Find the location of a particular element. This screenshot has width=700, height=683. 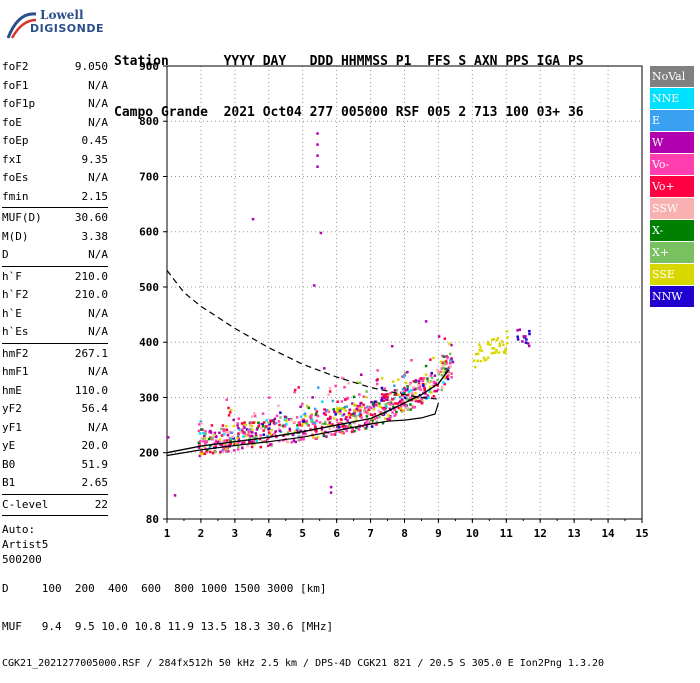

y-tick-label: 600 is located at coordinates (149, 232).